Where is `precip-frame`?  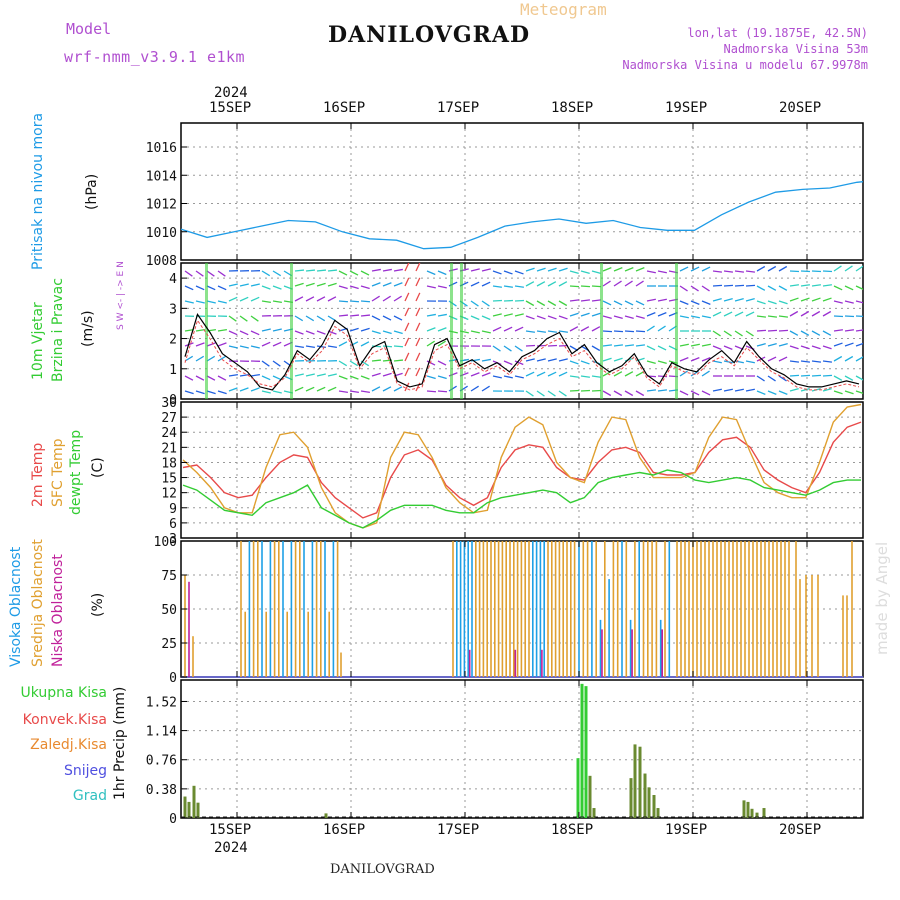
precip-frame is located at coordinates (522, 749).